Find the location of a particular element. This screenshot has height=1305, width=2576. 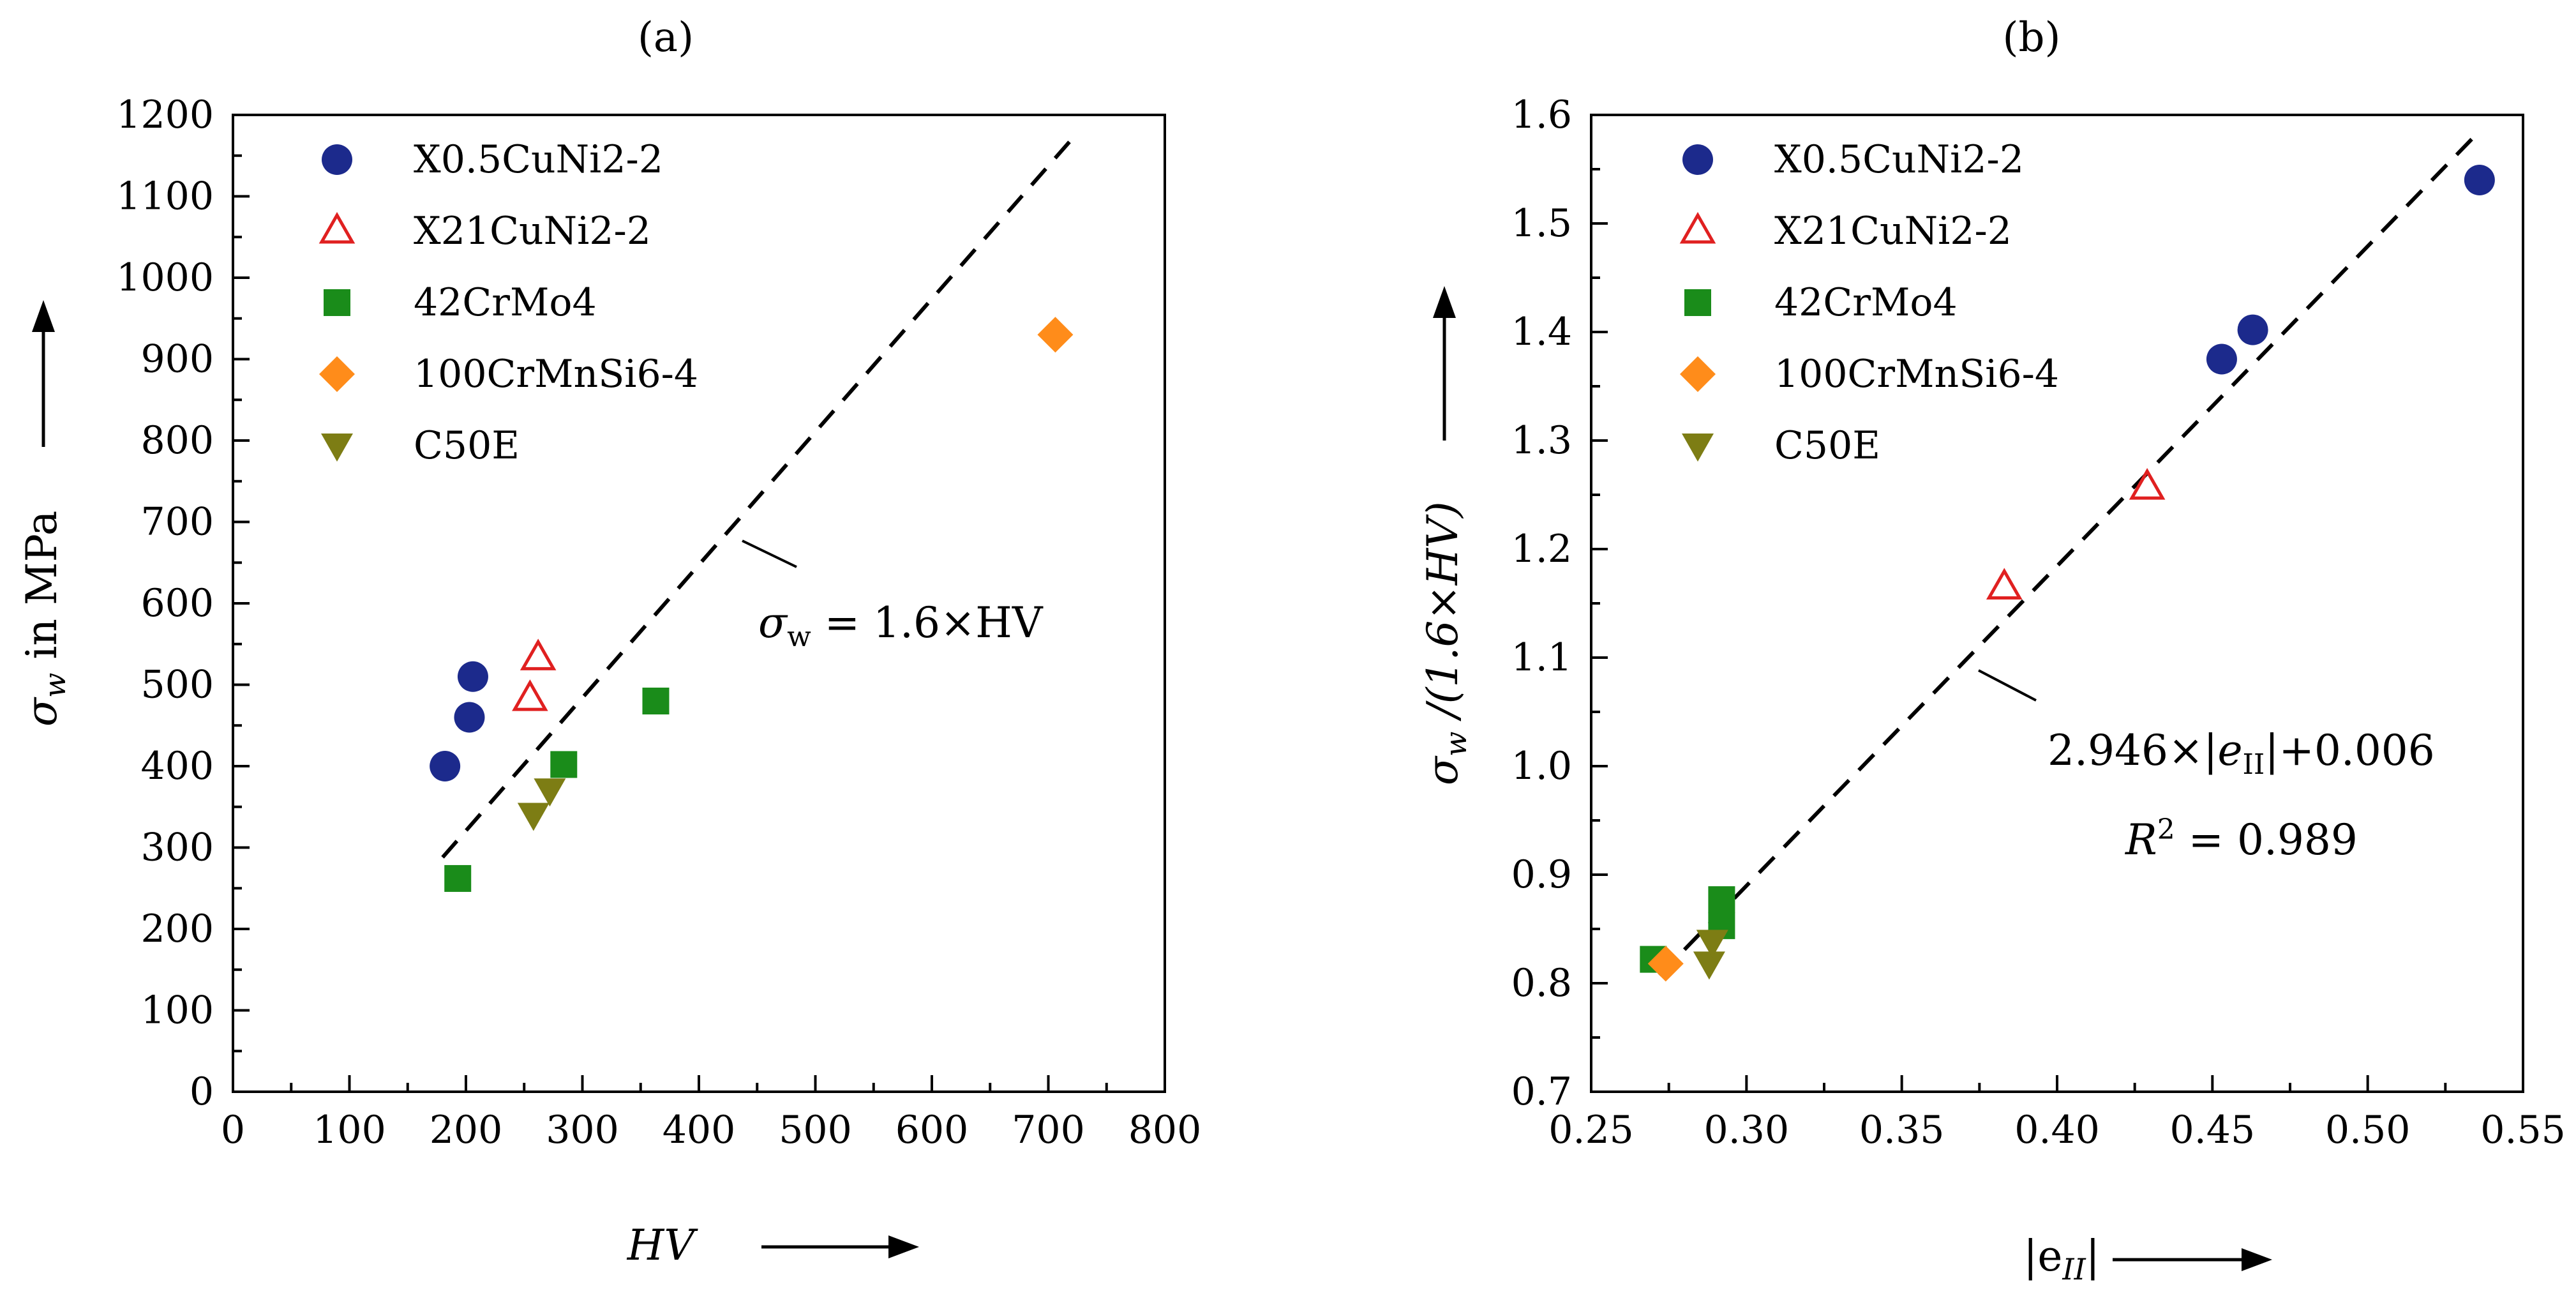

y-tick-label: 0.7 is located at coordinates (1541, 1091).